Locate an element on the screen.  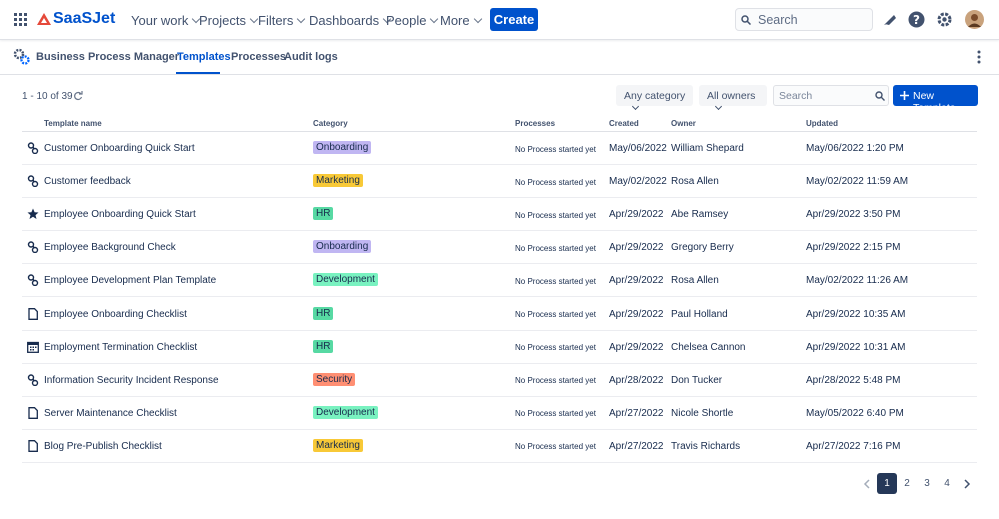
page-button: 1 is located at coordinates (887, 483).